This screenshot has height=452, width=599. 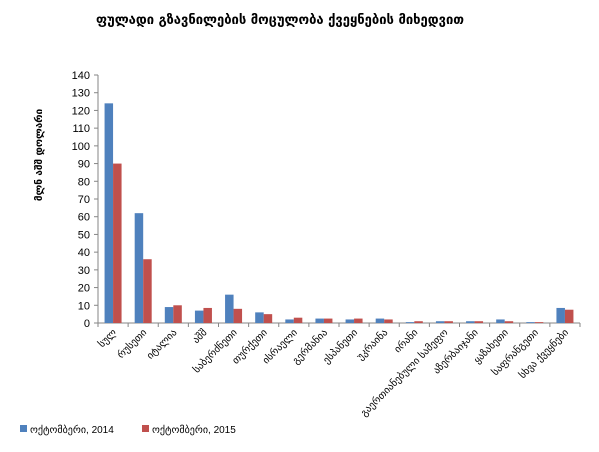 I want to click on x-category-label: რუსეთი, so click(x=132, y=344).